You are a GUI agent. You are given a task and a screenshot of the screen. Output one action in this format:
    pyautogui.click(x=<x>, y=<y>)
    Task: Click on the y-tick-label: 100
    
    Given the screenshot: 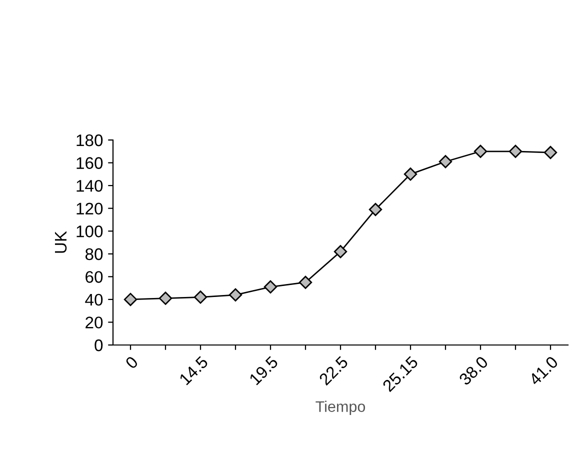 What is the action you would take?
    pyautogui.click(x=89, y=232)
    